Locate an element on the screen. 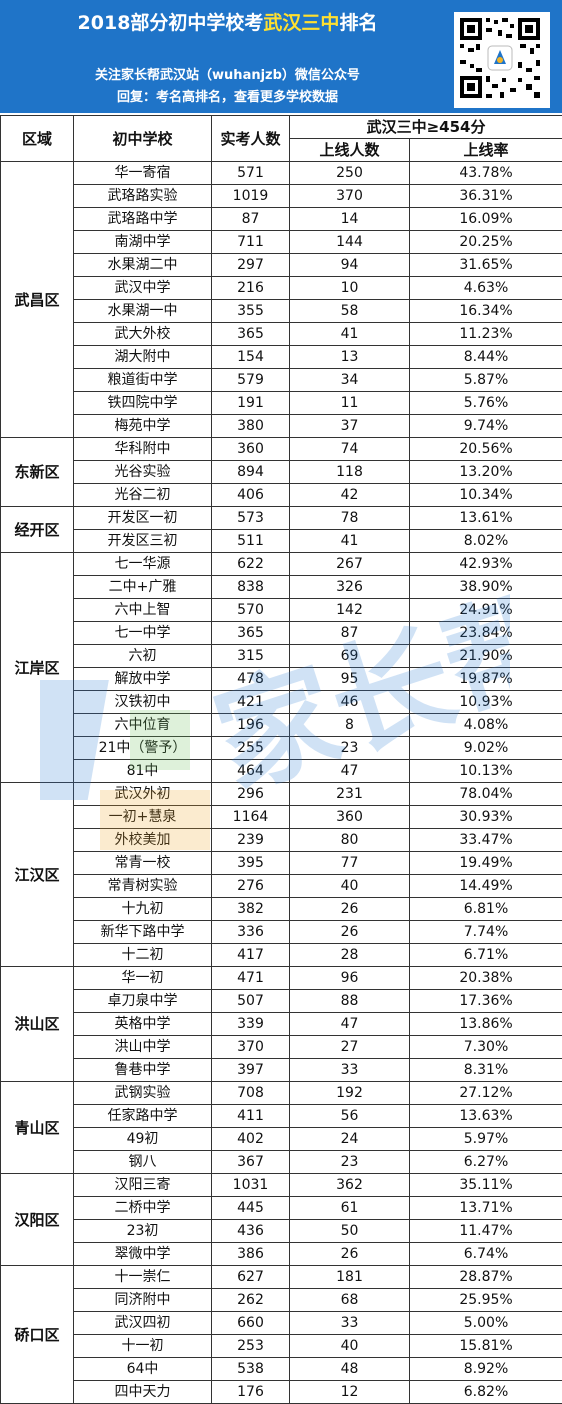 Image resolution: width=562 pixels, height=1404 pixels. table-row: 卓刀泉中学 507 88 17.36% is located at coordinates (281, 1001).